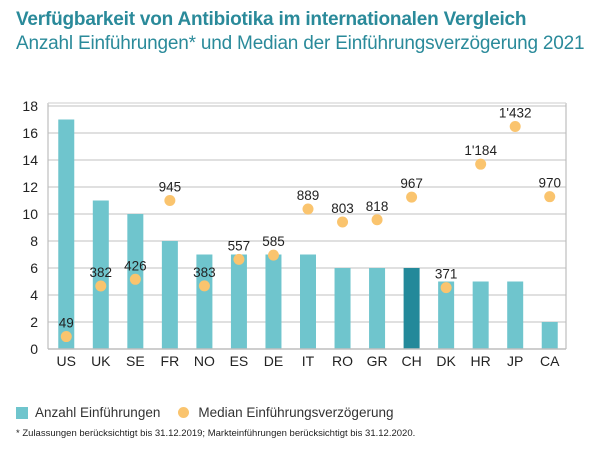  What do you see at coordinates (66, 323) in the screenshot?
I see `dot-label: 49` at bounding box center [66, 323].